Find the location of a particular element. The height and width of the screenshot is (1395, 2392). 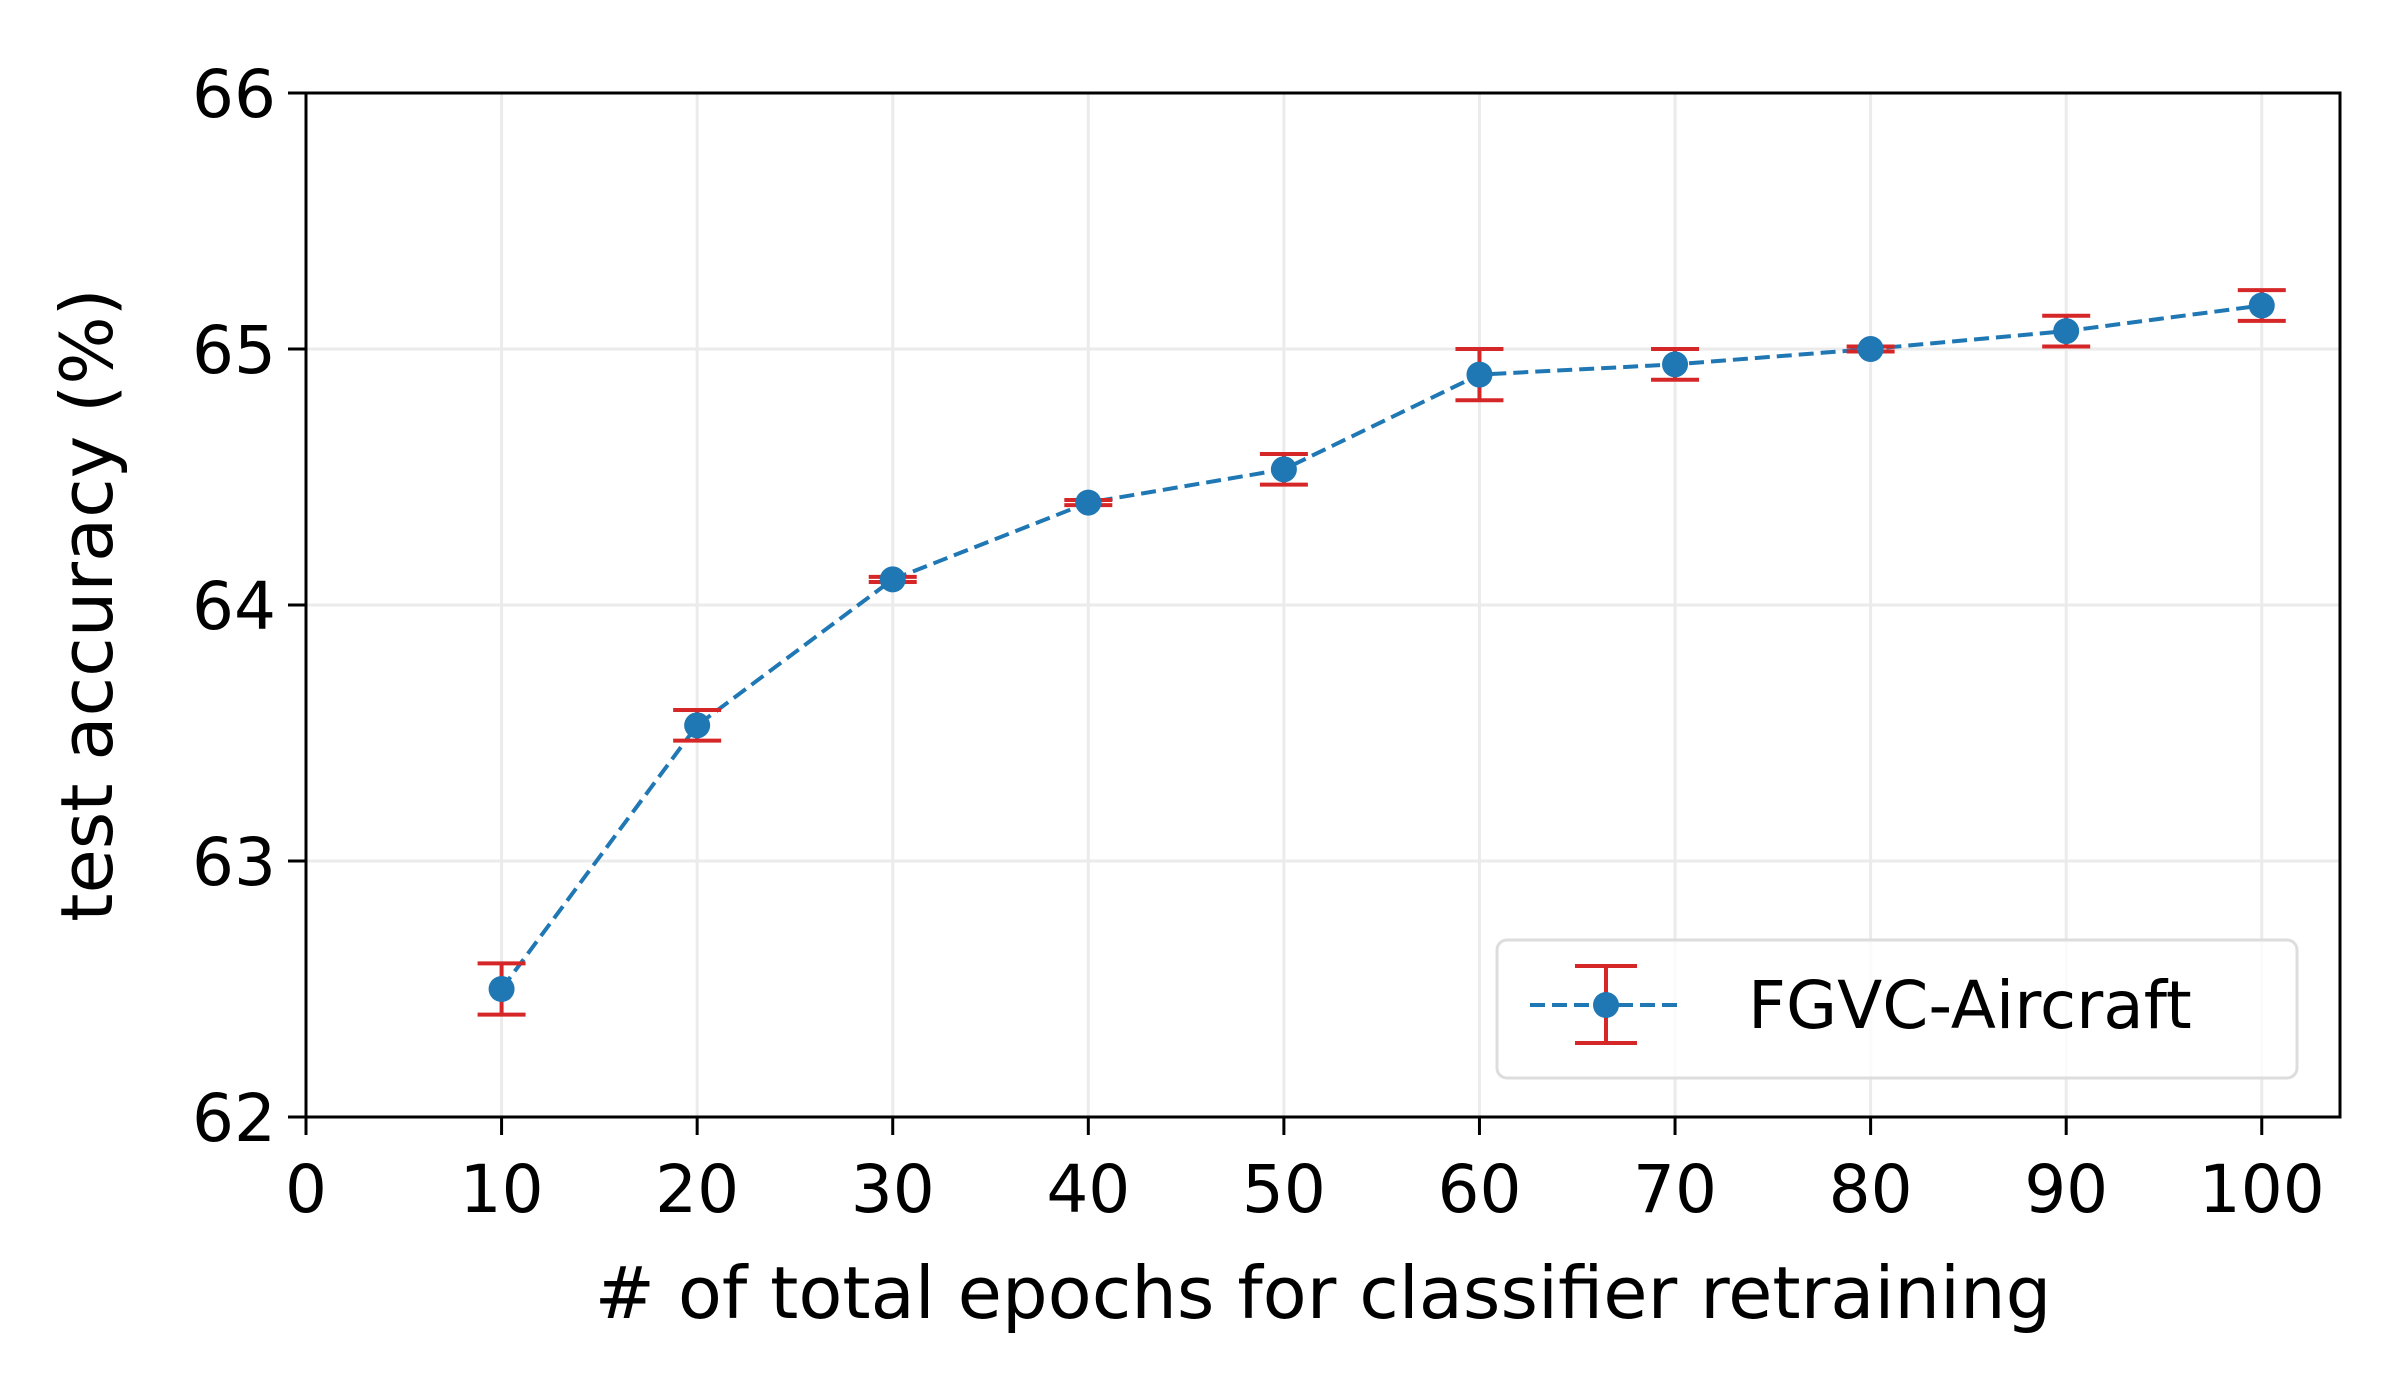

x-tick-label: 50 is located at coordinates (1284, 1189).